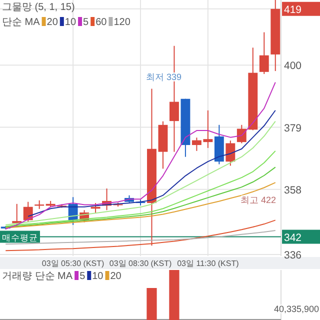  What do you see at coordinates (258, 200) in the screenshot?
I see `annotation: 최고 422` at bounding box center [258, 200].